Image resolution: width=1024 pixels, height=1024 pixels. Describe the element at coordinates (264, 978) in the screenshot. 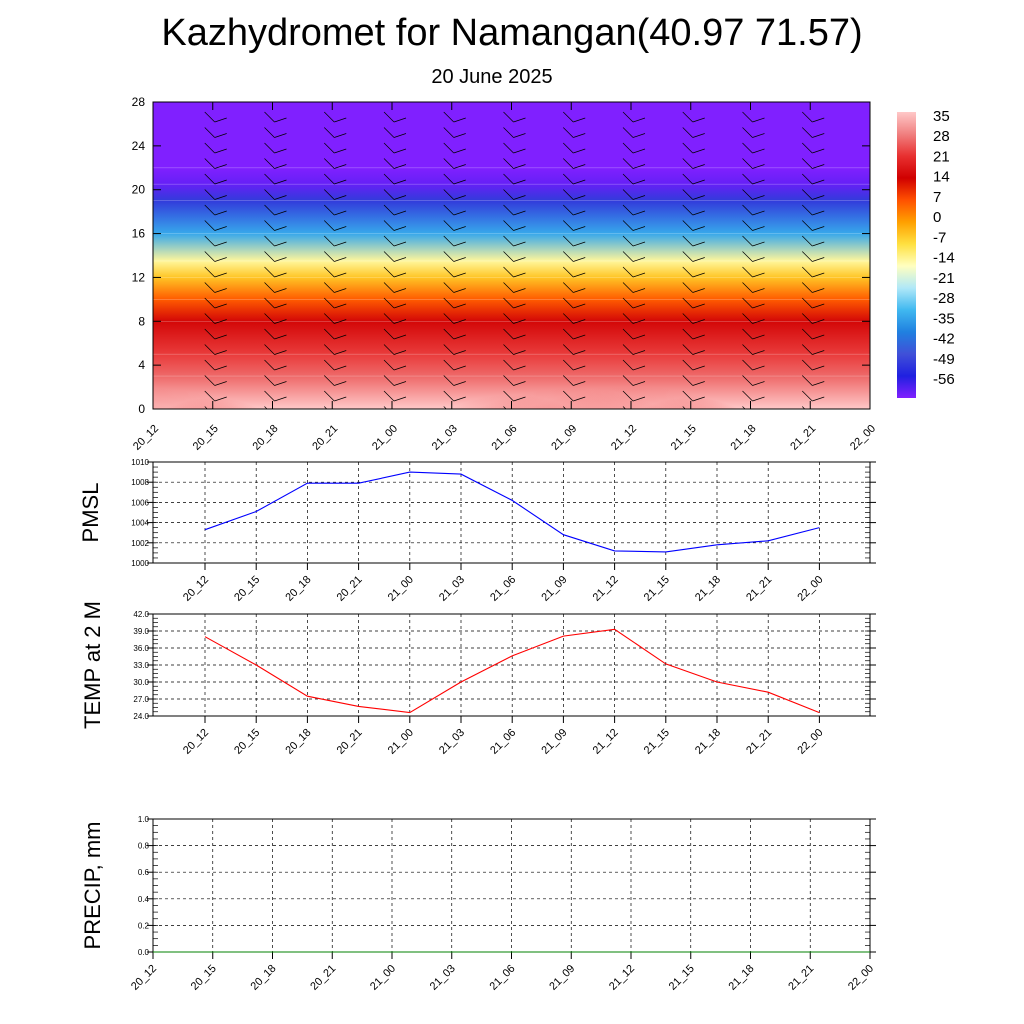

I see `precip-xtick-label: 20_18` at that location.